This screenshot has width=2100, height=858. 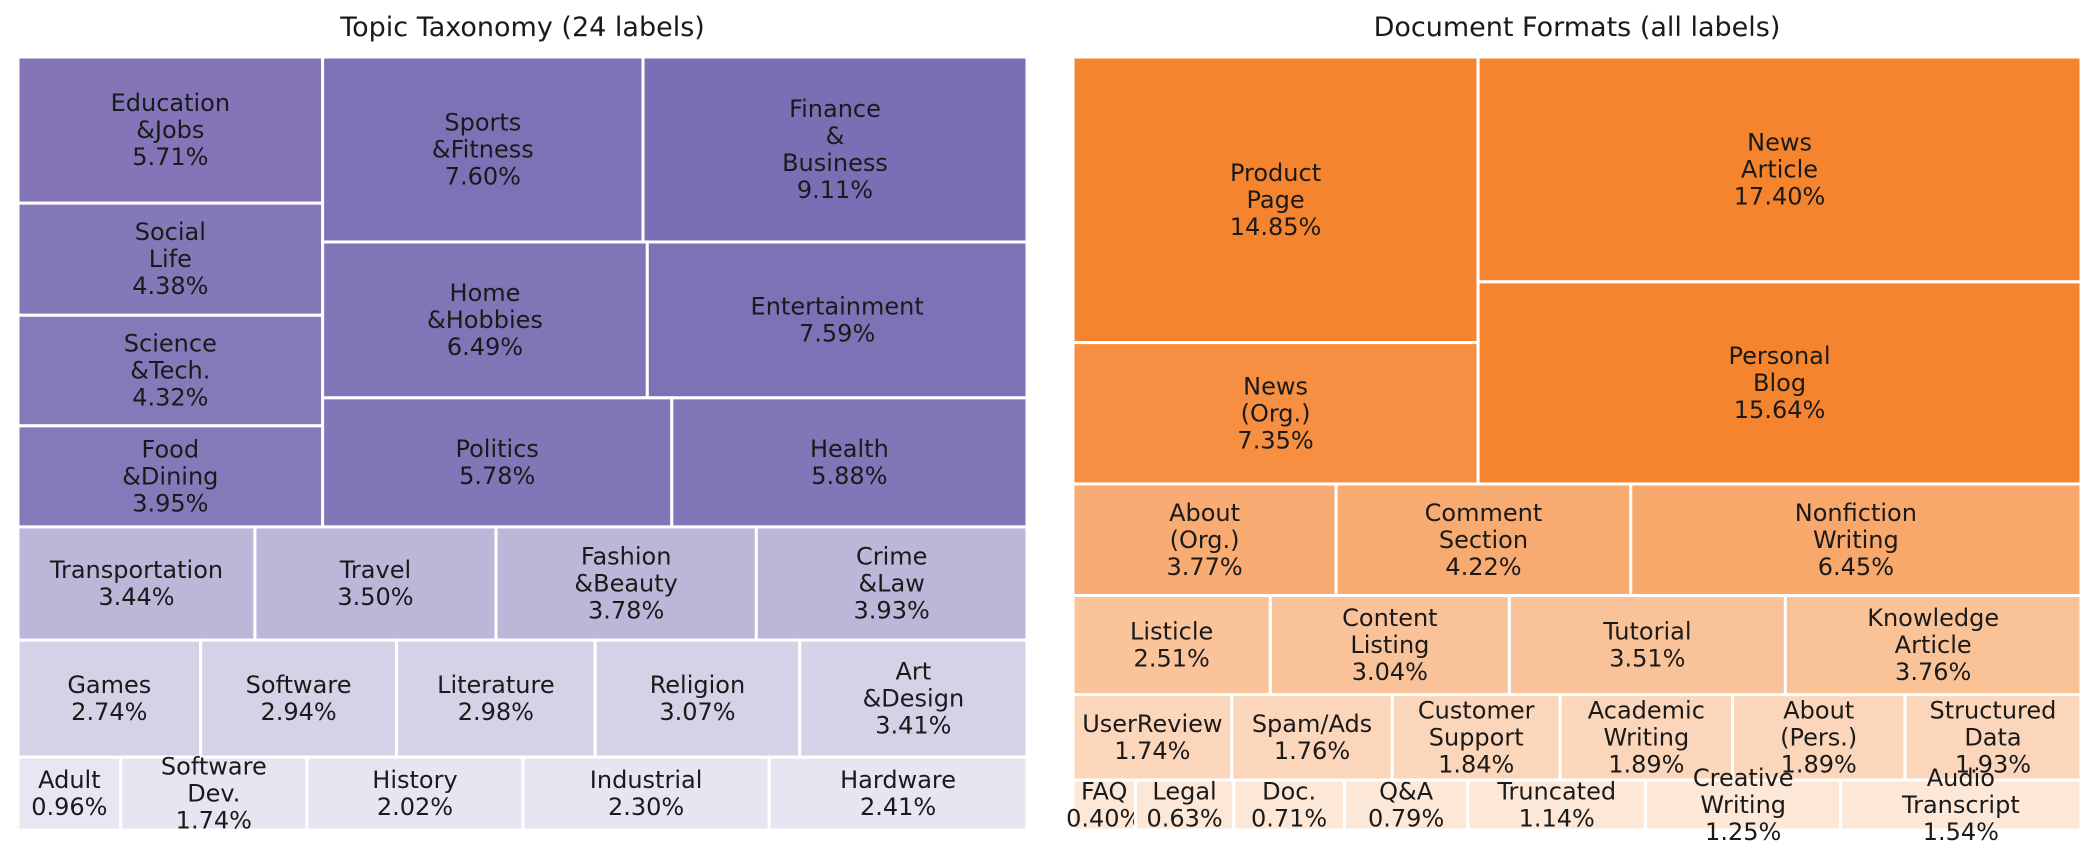 I want to click on treemap-cell-spam-ads: Spam/Ads 1.76%, so click(x=1312, y=737).